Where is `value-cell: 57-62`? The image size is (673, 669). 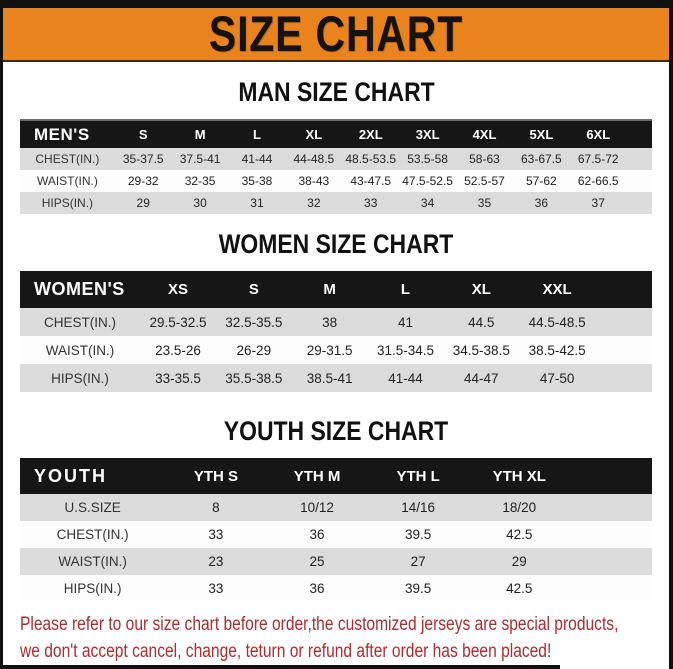 value-cell: 57-62 is located at coordinates (541, 181).